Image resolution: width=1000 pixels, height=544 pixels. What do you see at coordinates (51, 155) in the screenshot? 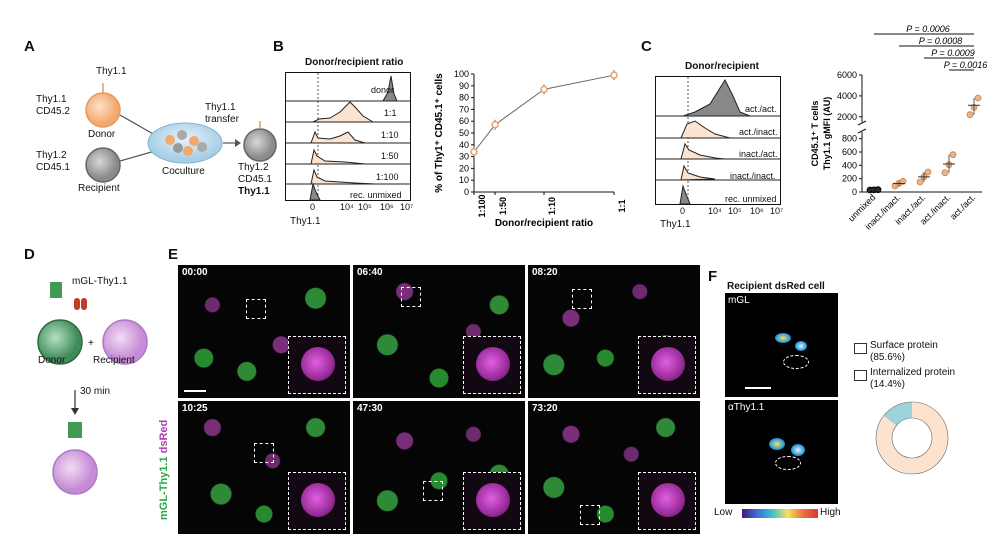
I see `recipient-label-1: Thy1.2` at bounding box center [51, 155].